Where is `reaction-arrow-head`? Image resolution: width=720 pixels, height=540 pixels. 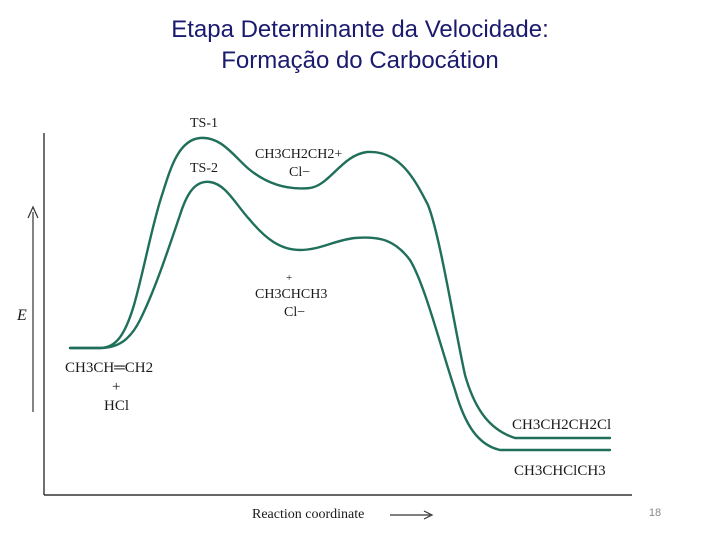 reaction-arrow-head is located at coordinates (428, 515).